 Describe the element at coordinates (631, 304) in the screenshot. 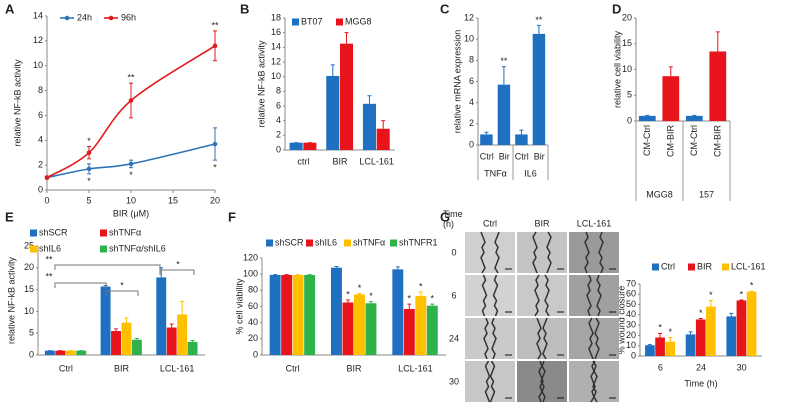

I see `y-tick-label: 50` at that location.